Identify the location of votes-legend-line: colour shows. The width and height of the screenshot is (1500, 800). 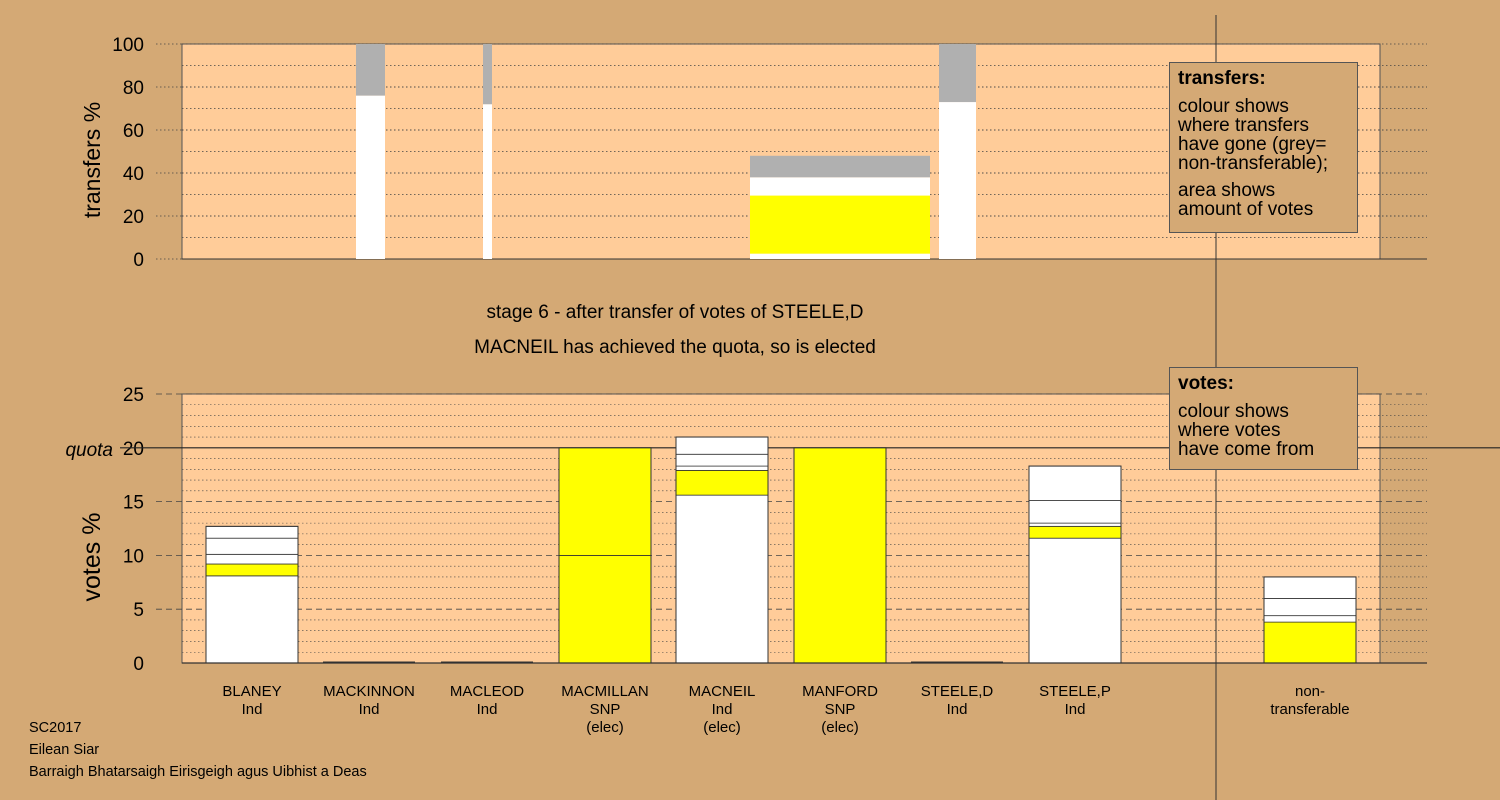
(1233, 411).